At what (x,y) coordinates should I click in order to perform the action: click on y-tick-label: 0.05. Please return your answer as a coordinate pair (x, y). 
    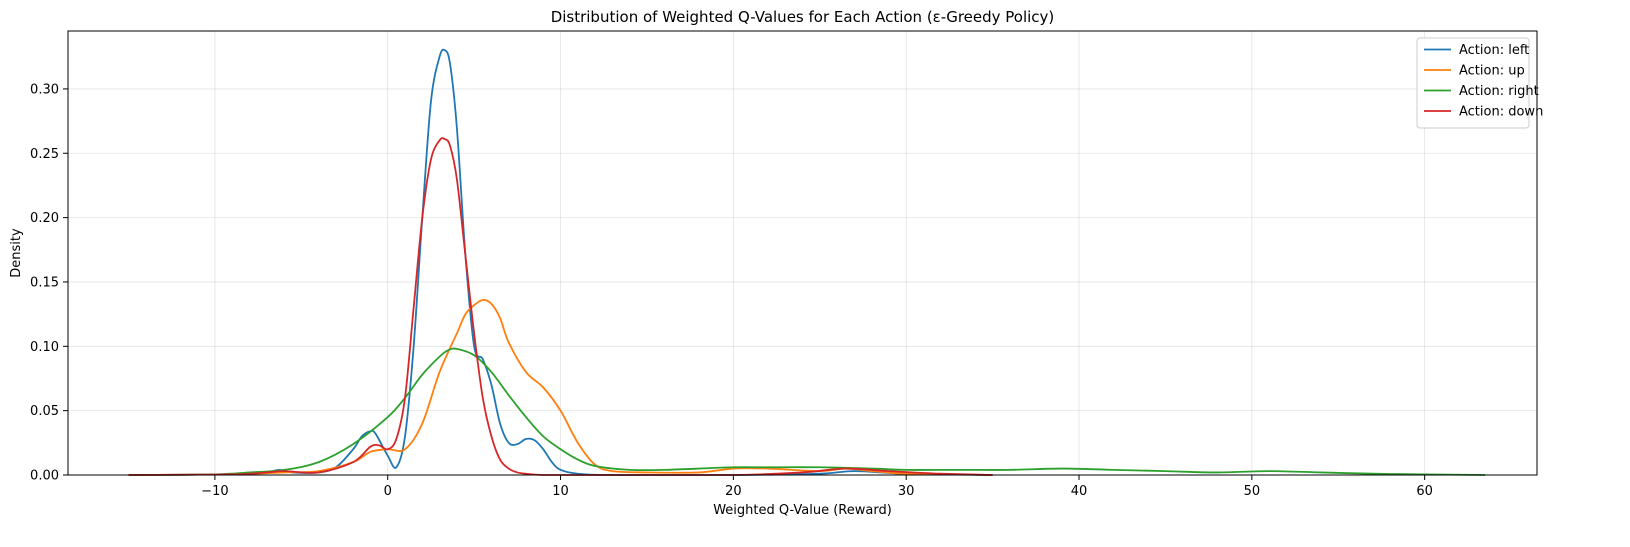
    Looking at the image, I should click on (44, 411).